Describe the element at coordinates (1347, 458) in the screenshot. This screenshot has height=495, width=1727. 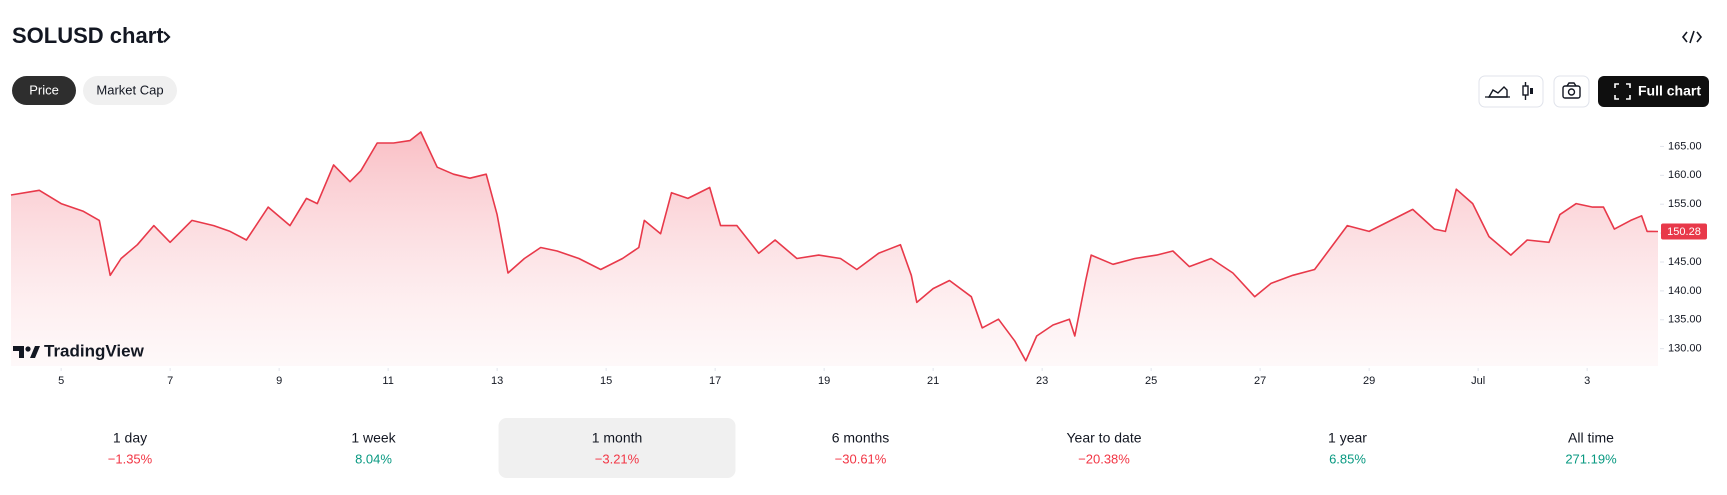
I see `period-change: 6.85%` at that location.